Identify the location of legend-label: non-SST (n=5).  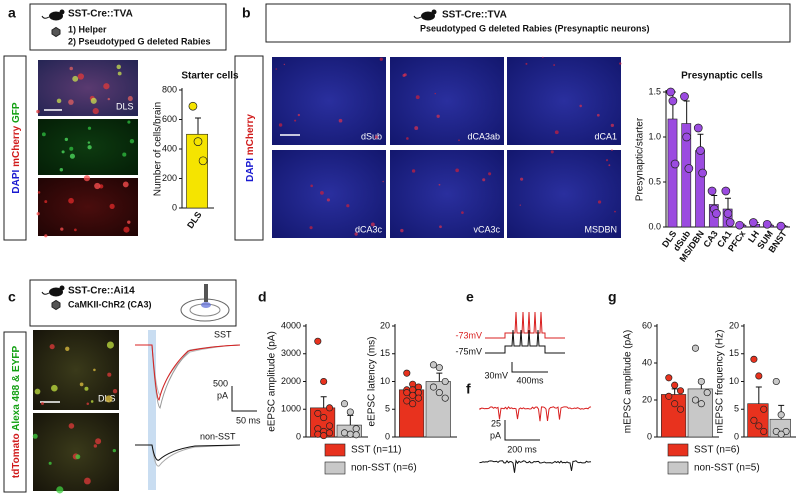
(727, 468).